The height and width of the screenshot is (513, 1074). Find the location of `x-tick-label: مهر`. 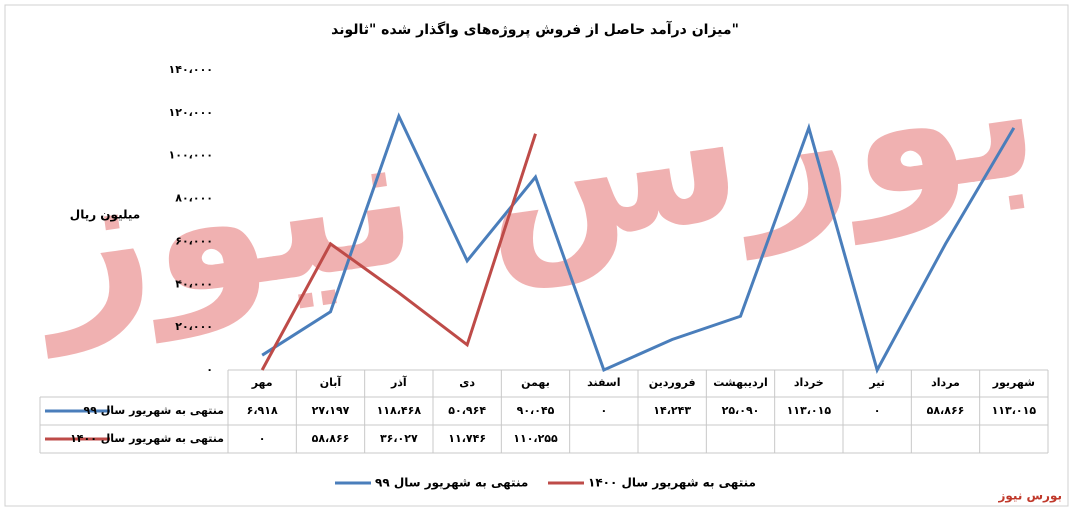

x-tick-label: مهر is located at coordinates (262, 382).